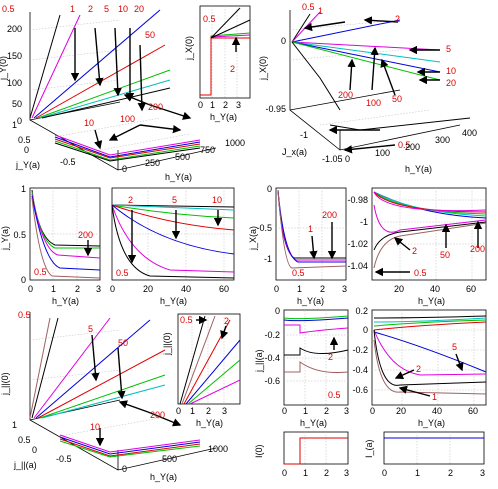 This screenshot has width=498, height=489. I want to click on row2-p4-xtick: 40, so click(435, 289).